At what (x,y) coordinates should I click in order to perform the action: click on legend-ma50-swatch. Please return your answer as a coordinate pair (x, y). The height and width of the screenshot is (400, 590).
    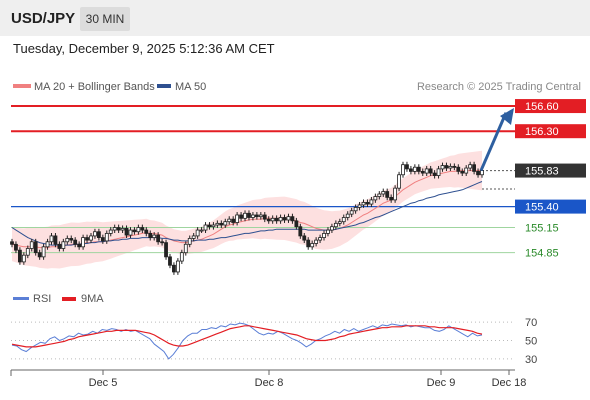
    Looking at the image, I should click on (164, 86).